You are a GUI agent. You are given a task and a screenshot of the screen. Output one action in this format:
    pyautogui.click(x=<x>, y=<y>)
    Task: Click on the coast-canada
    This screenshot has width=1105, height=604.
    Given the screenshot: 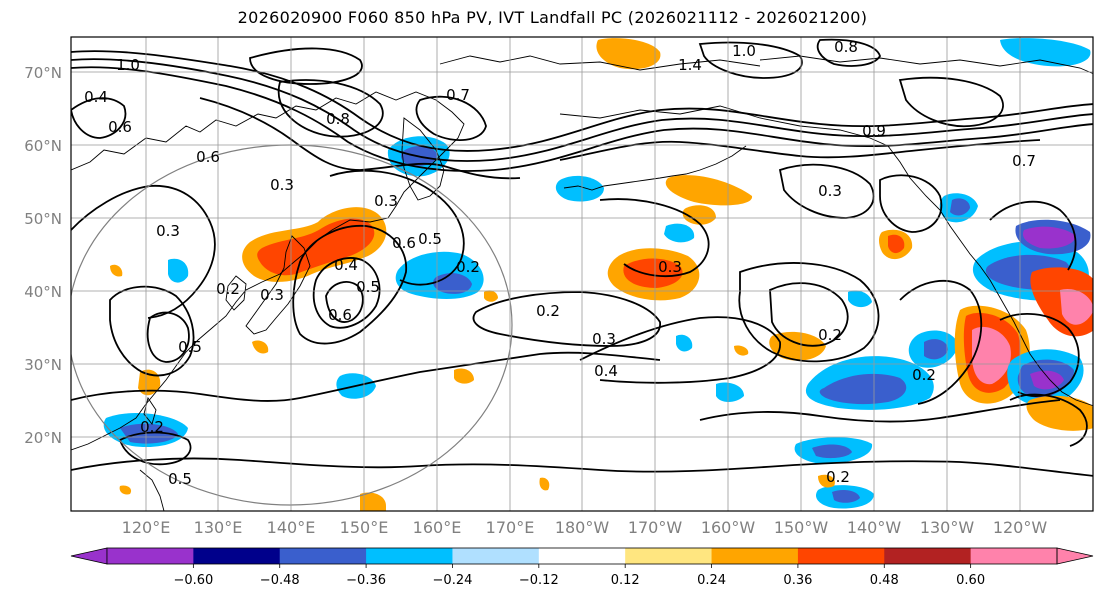 What is the action you would take?
    pyautogui.click(x=926, y=65)
    